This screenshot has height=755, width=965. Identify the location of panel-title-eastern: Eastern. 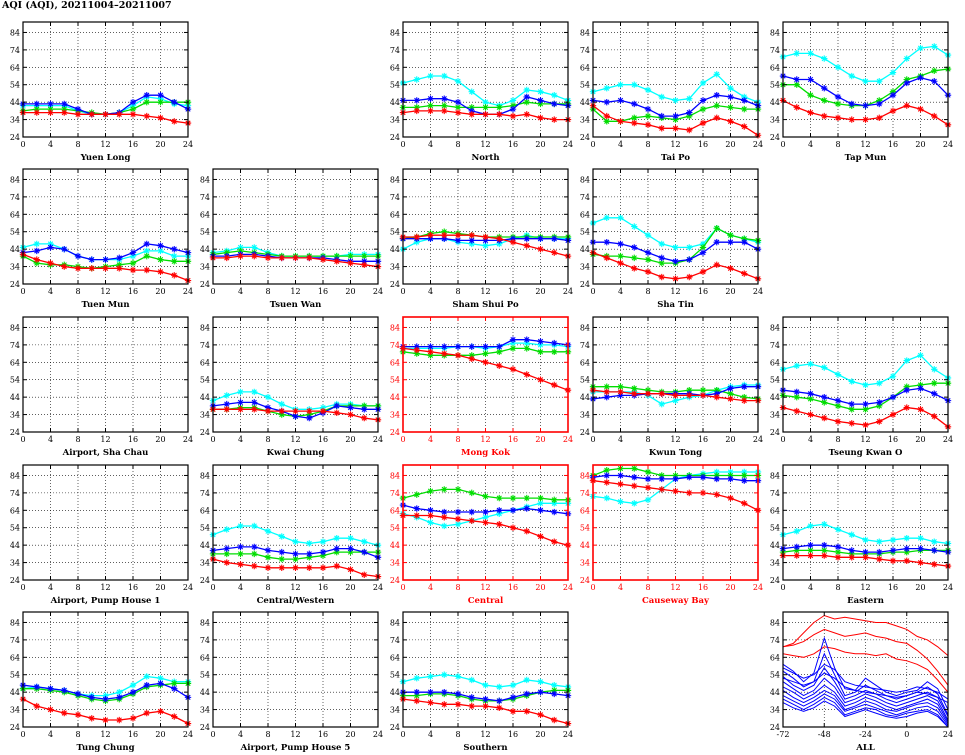
(865, 601).